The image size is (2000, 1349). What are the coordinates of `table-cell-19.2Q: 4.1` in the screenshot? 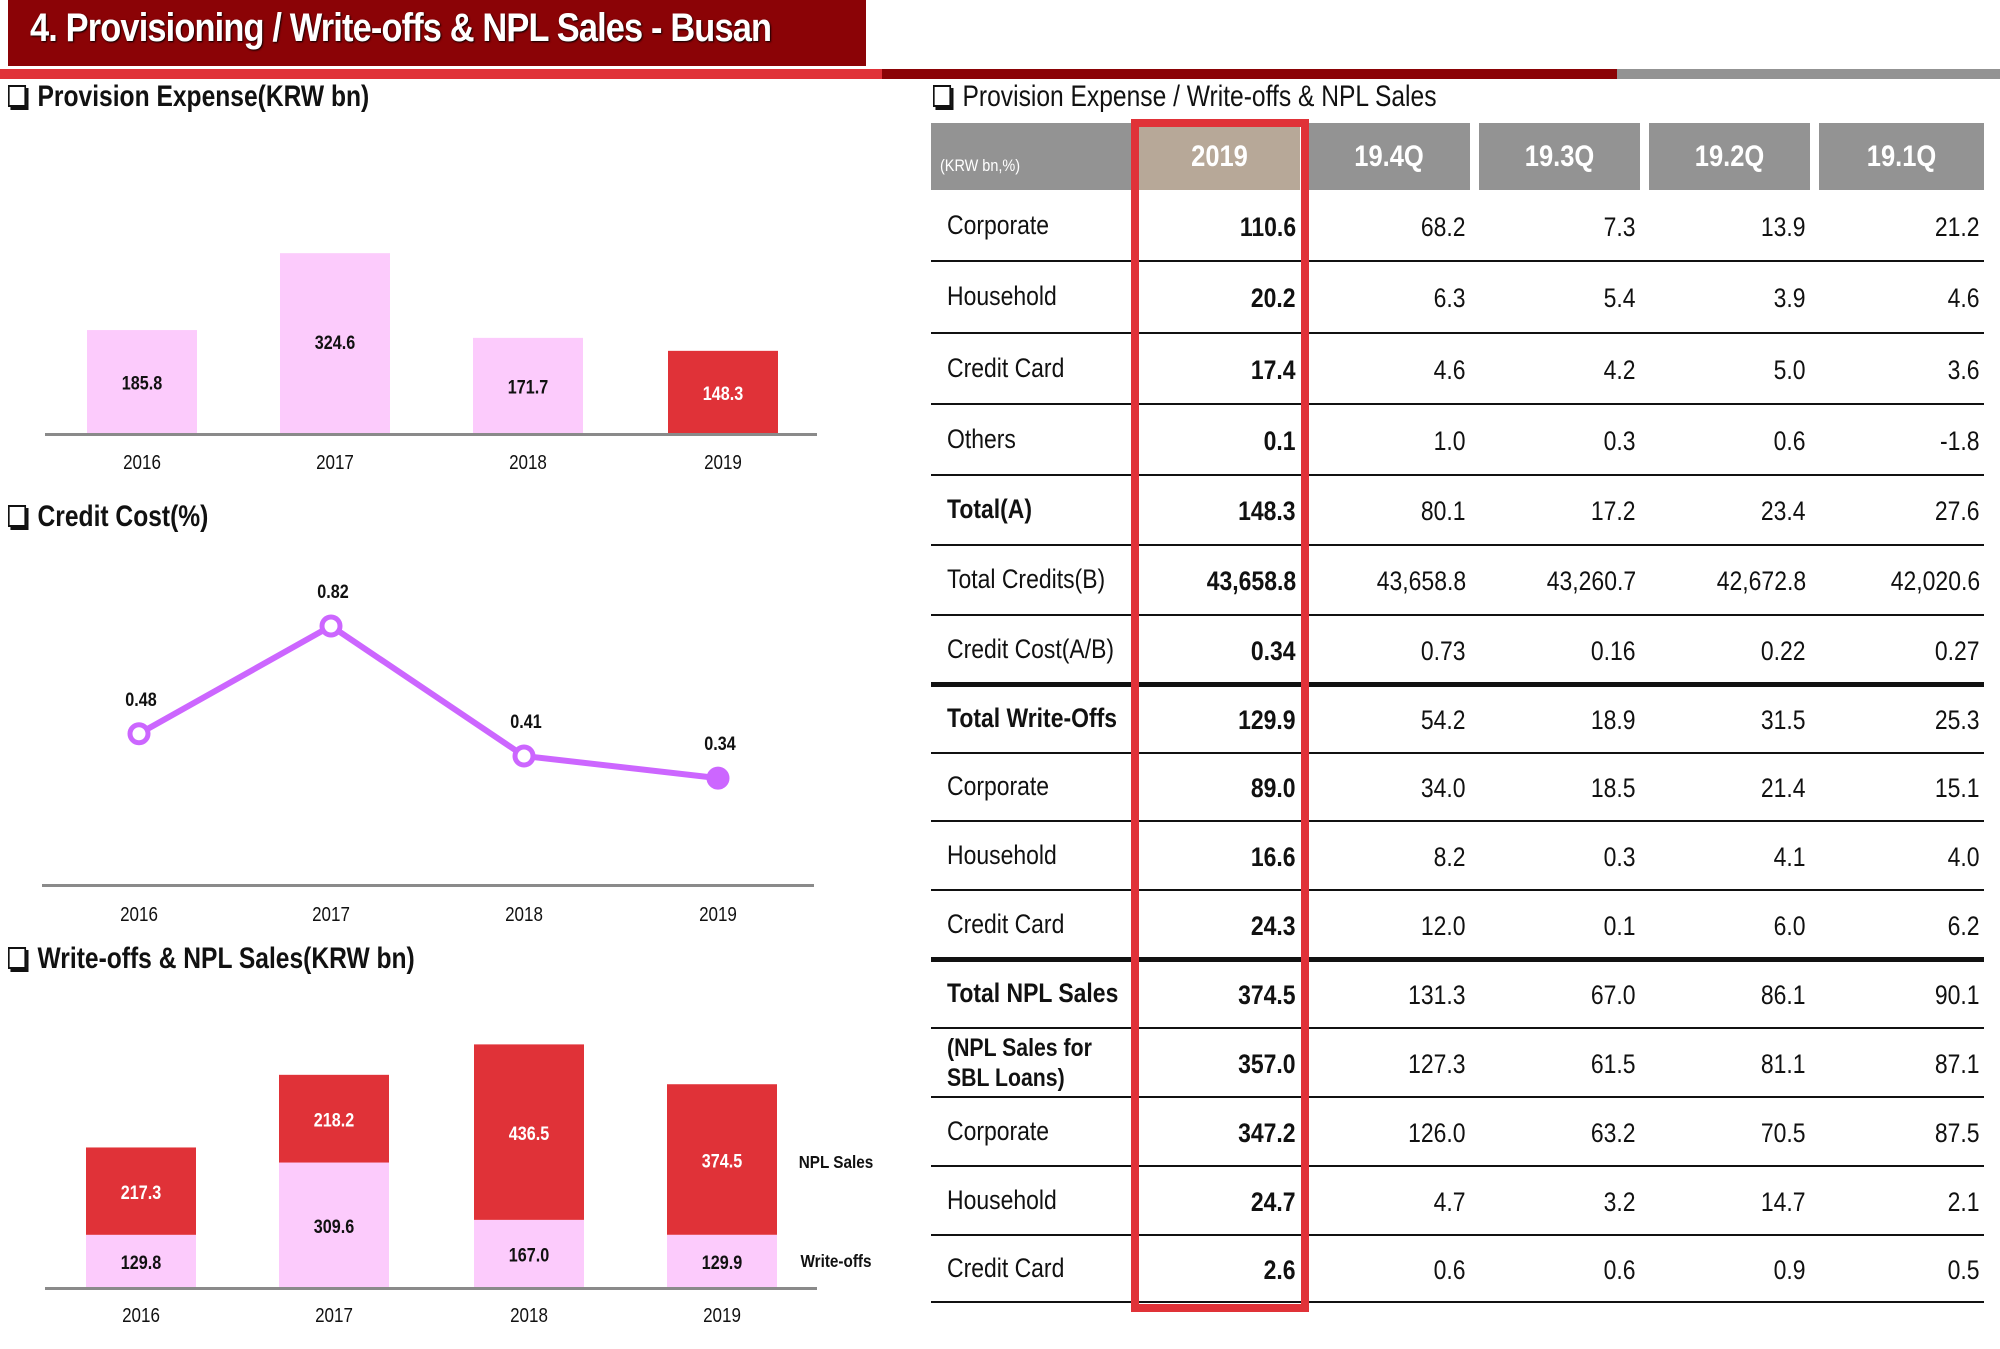 It's located at (1790, 856).